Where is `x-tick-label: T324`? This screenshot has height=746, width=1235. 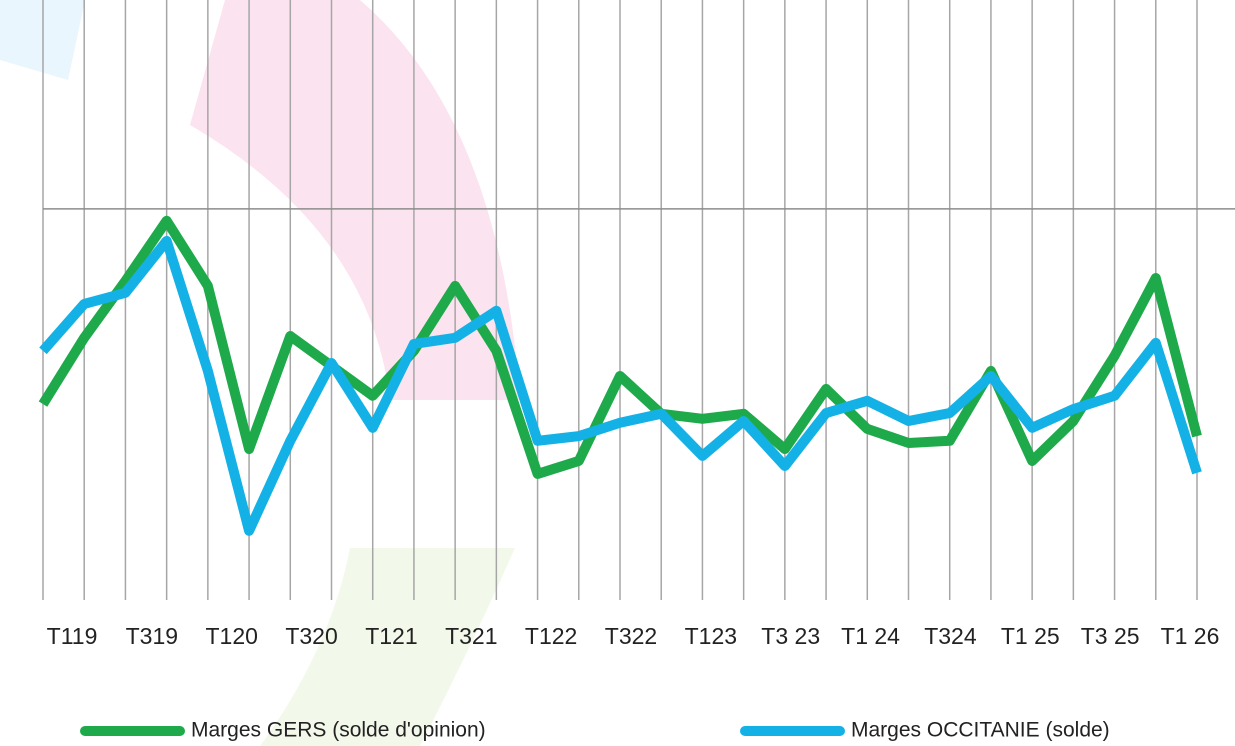
x-tick-label: T324 is located at coordinates (950, 636).